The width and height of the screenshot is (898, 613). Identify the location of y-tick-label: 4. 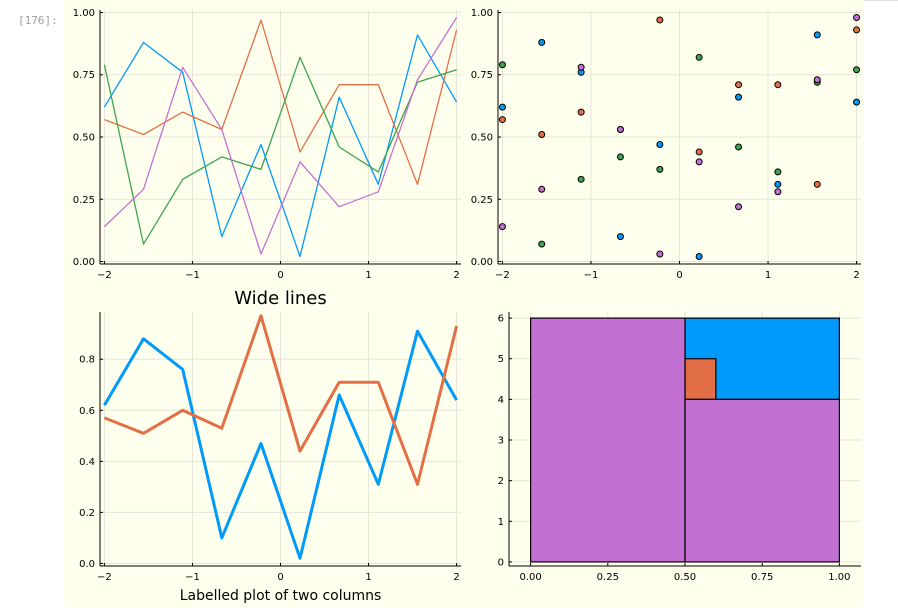
(501, 400).